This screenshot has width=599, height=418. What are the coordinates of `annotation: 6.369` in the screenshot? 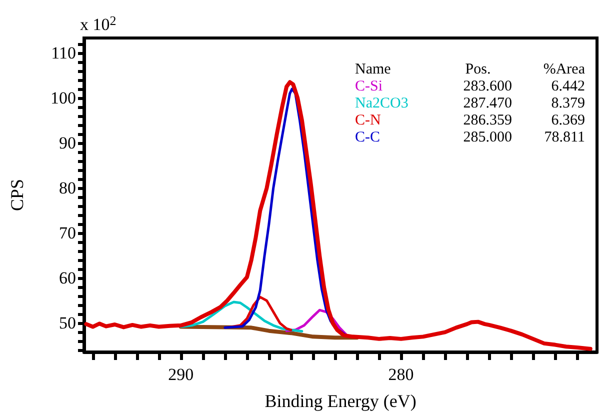 It's located at (568, 120).